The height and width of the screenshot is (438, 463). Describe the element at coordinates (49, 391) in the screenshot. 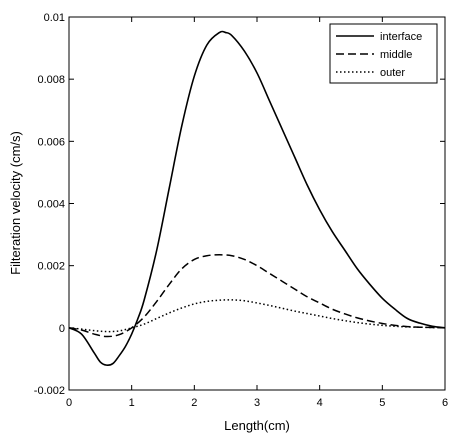

I see `y-tick-label: -0.002` at that location.